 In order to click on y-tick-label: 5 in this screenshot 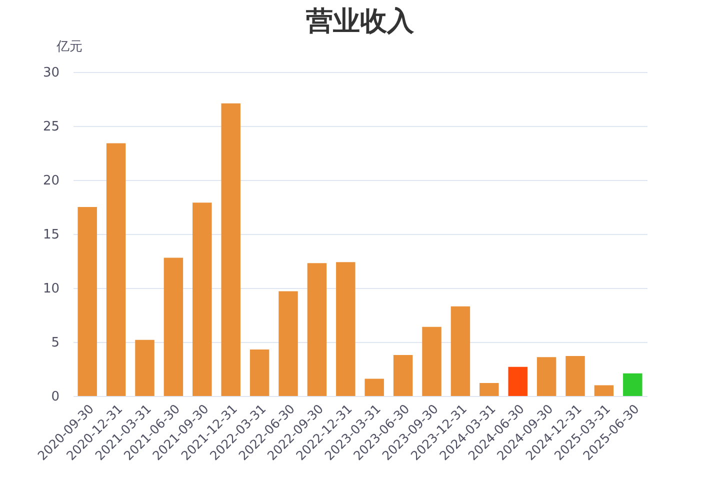, I will do `click(55, 343)`.